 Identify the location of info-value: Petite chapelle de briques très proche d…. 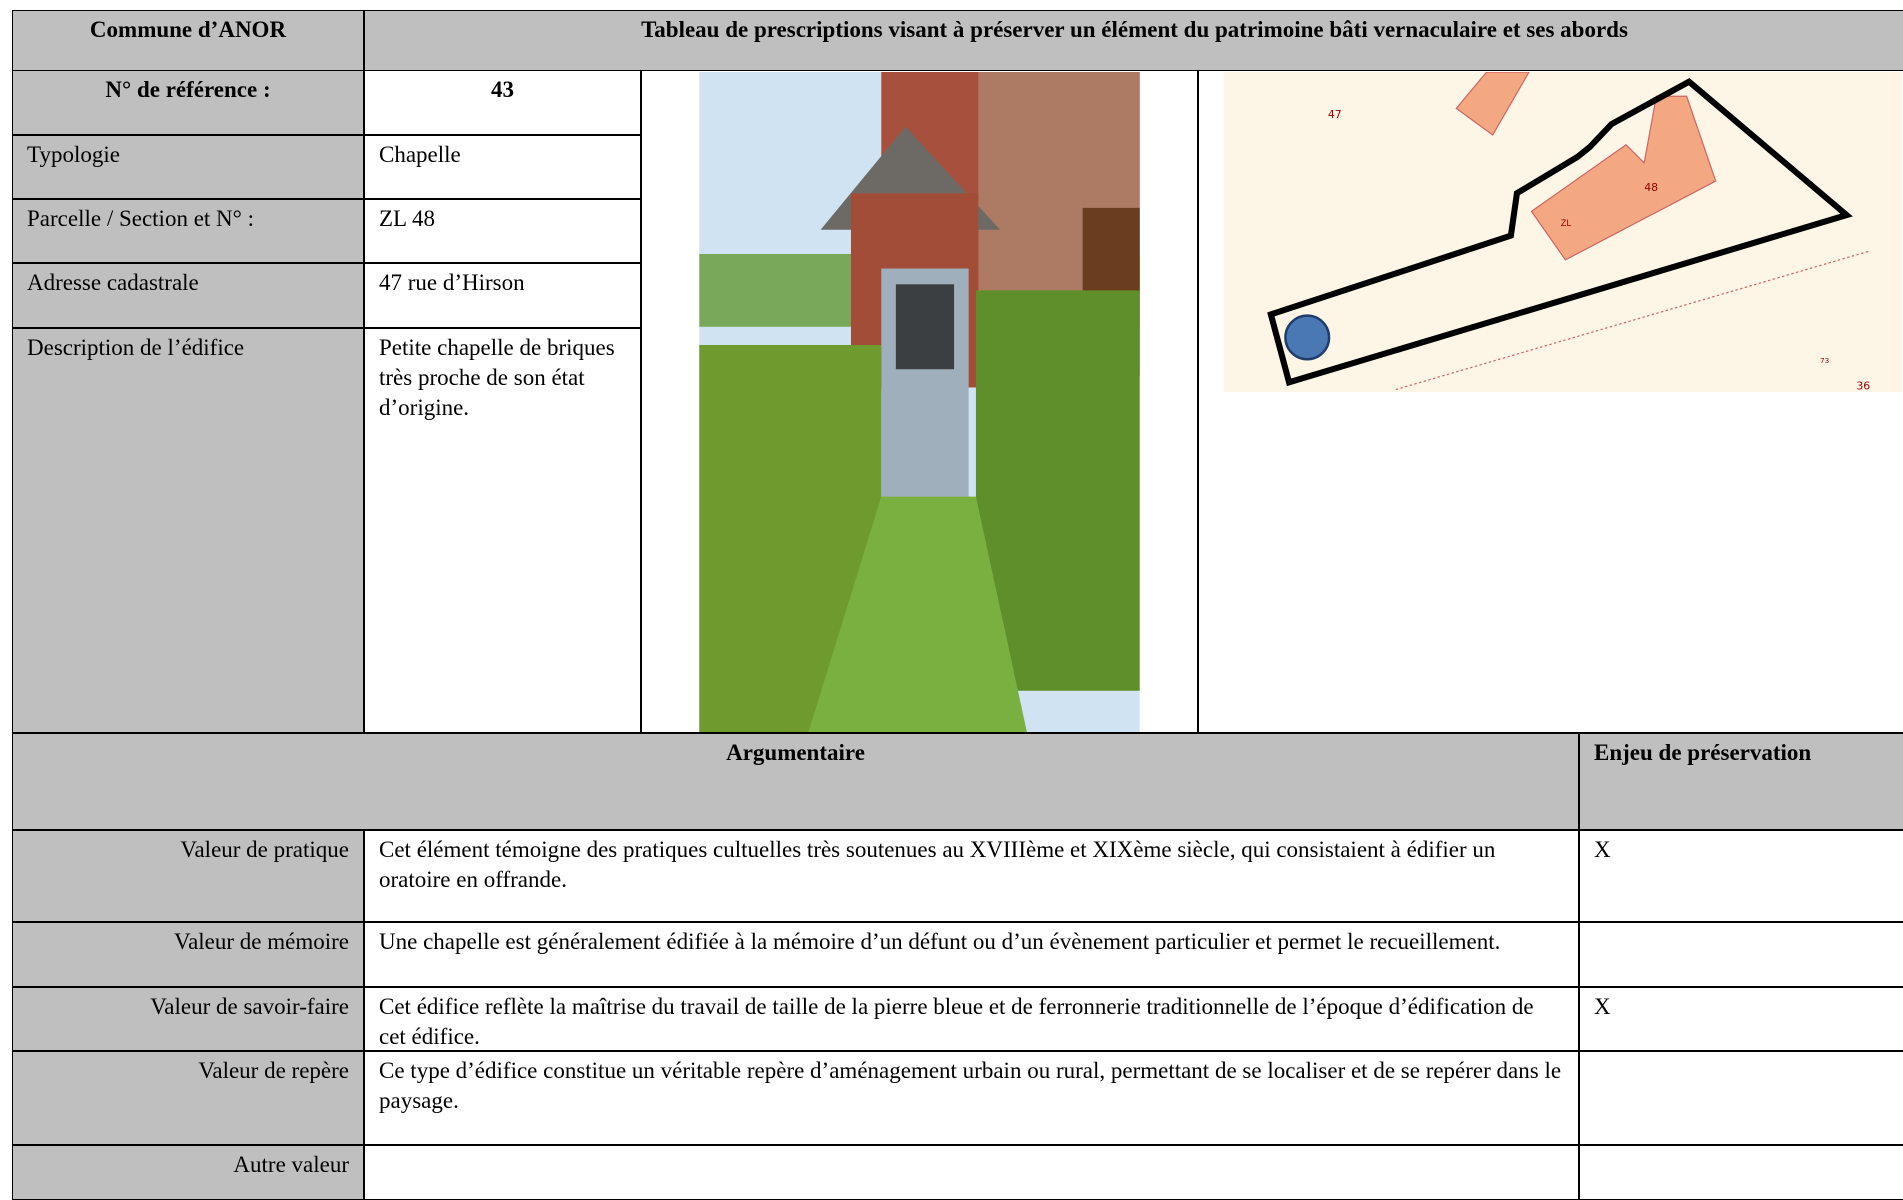
(502, 530).